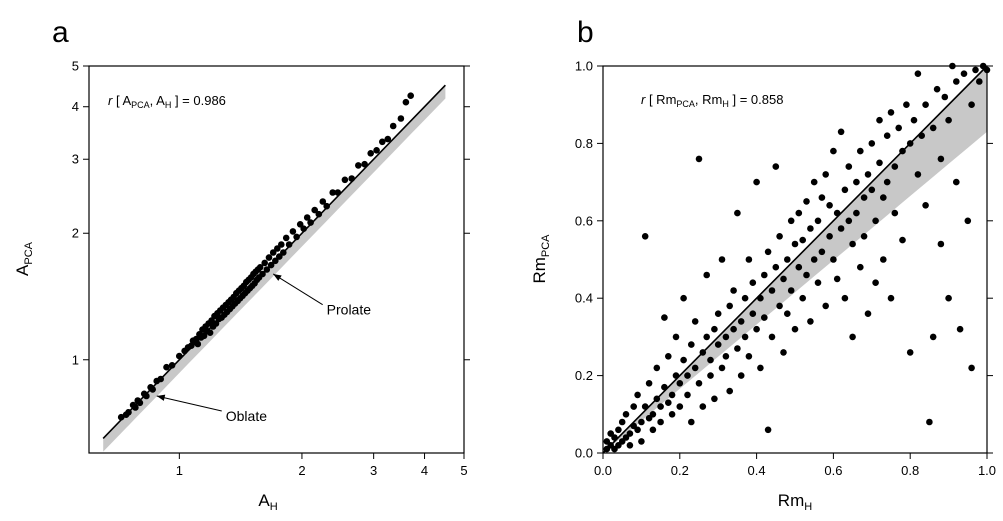 The image size is (1003, 521). Describe the element at coordinates (795, 465) in the screenshot. I see `panel-b-x-ticks: 0.0 0.2 0.4 0.6 0.8 1.0` at that location.